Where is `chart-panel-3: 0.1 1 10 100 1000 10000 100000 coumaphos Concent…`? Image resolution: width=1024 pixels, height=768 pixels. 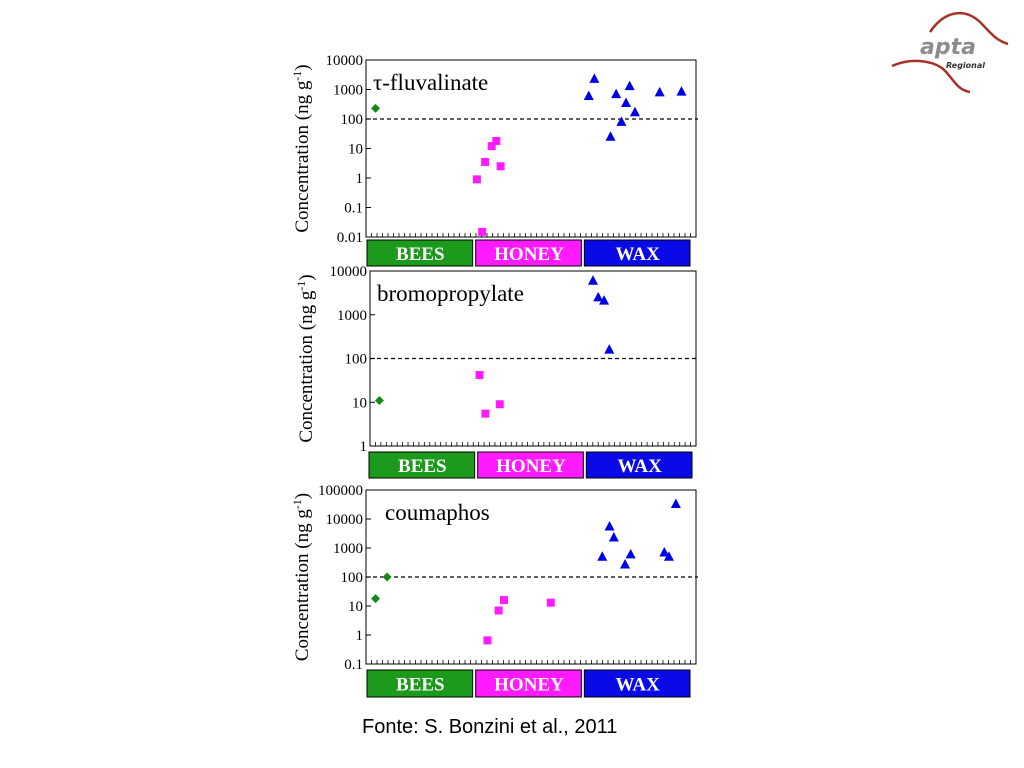 chart-panel-3: 0.1 1 10 100 1000 10000 100000 coumaphos Concent… is located at coordinates (494, 590).